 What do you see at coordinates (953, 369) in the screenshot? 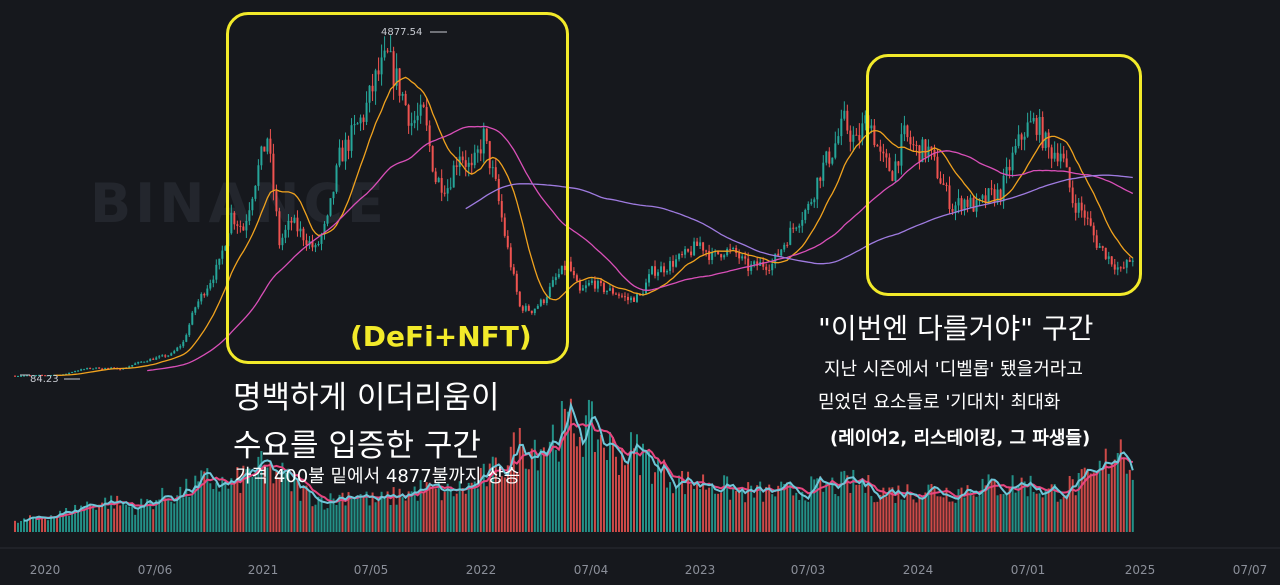
I see `box2-line1: 지난 시즌에서 '디벨롭' 됐을거라고` at bounding box center [953, 369].